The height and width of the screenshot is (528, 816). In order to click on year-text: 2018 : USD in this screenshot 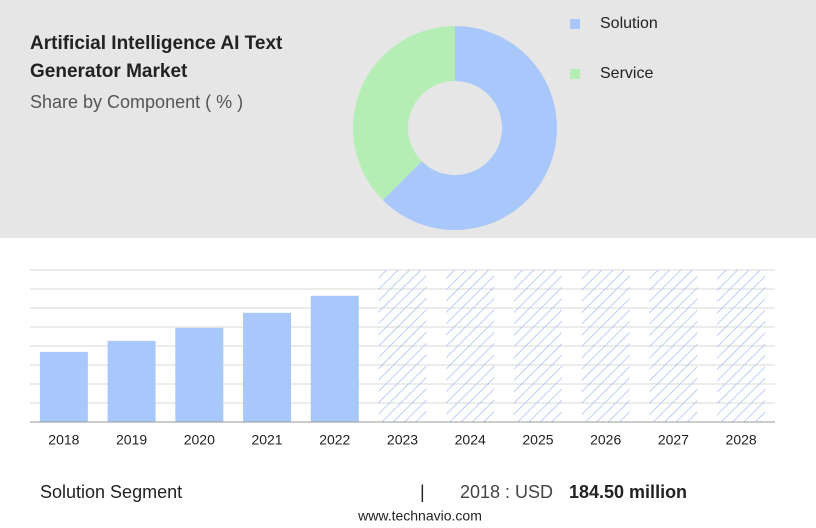, I will do `click(506, 492)`.